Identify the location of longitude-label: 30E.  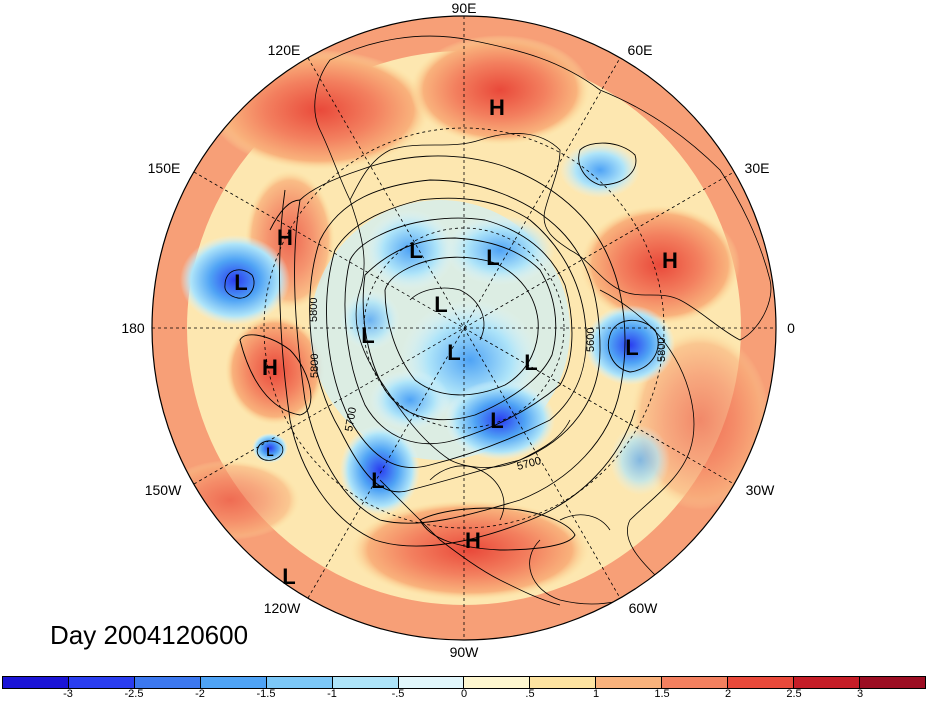
(757, 168).